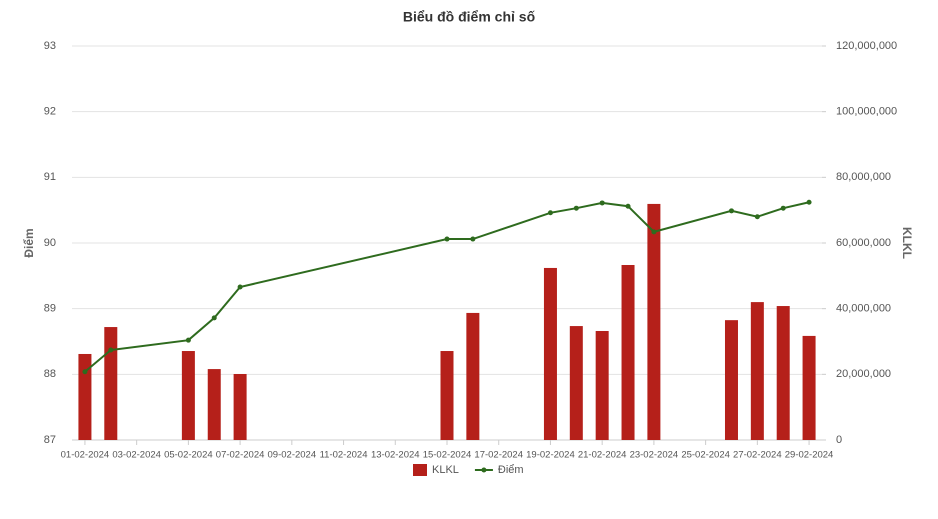 The height and width of the screenshot is (519, 938). Describe the element at coordinates (344, 455) in the screenshot. I see `x-tick-label: 11-02-2024` at that location.